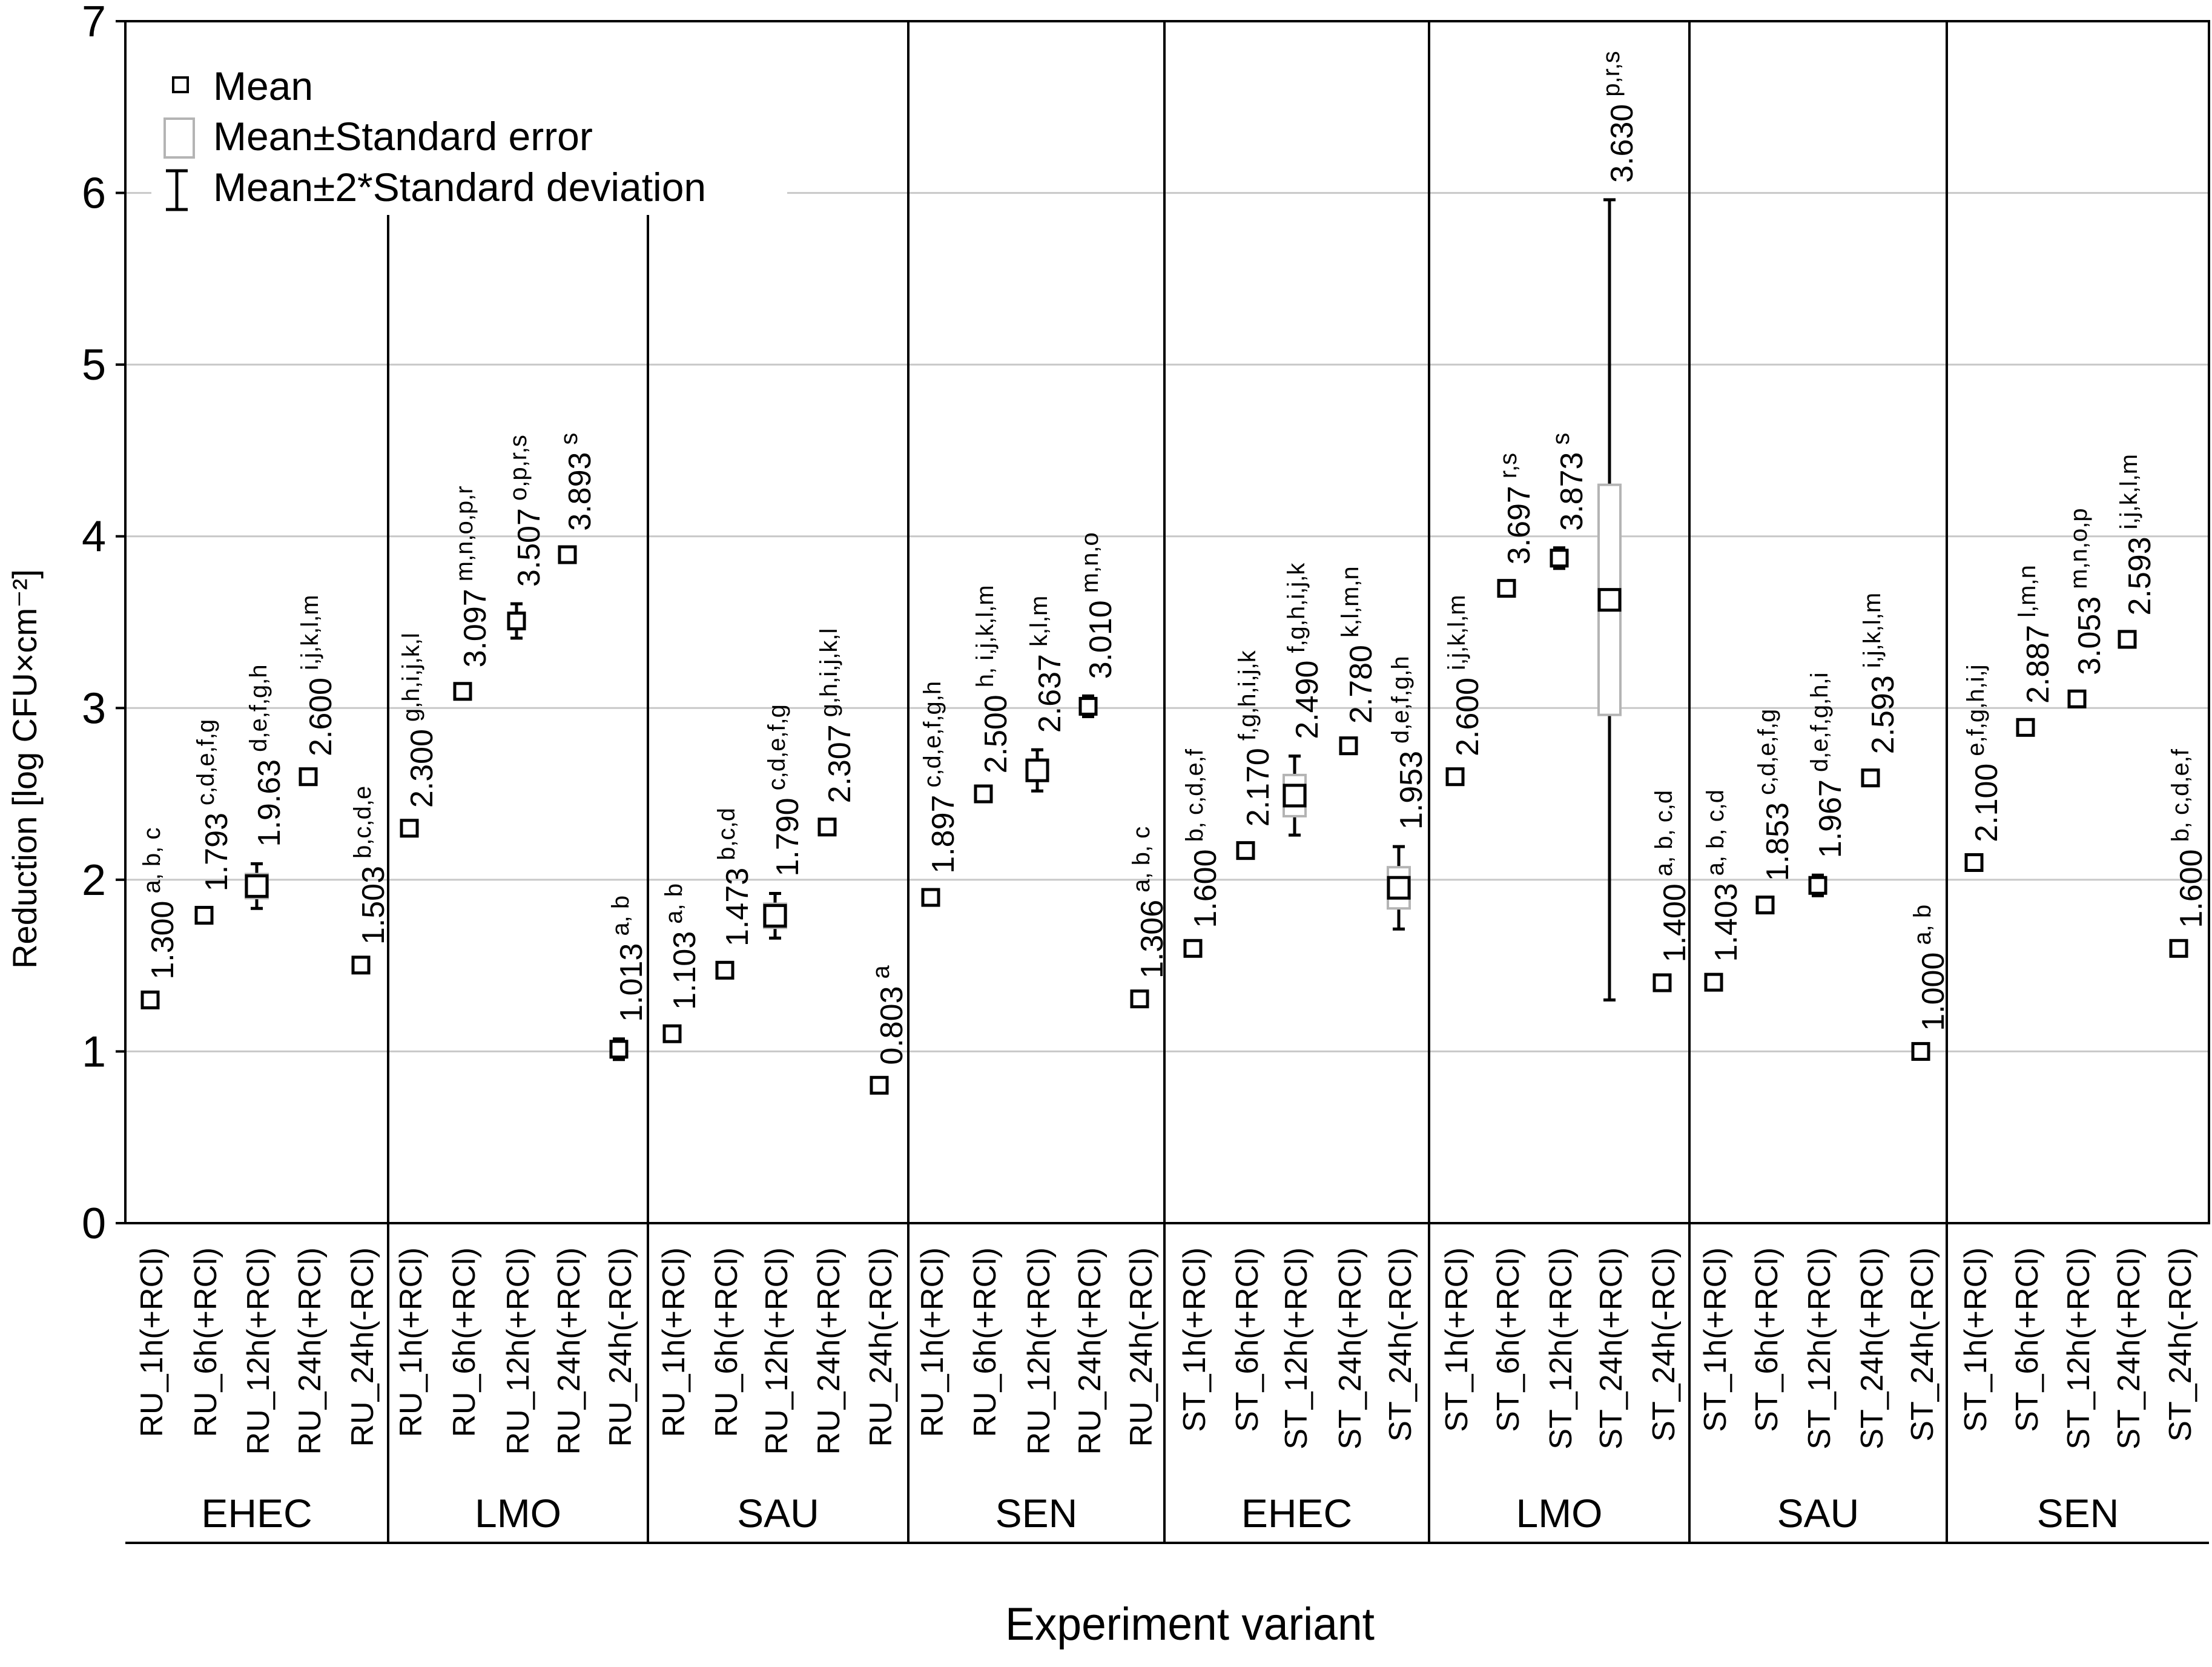  Describe the element at coordinates (2039, 664) in the screenshot. I see `value-number: 2.887` at that location.